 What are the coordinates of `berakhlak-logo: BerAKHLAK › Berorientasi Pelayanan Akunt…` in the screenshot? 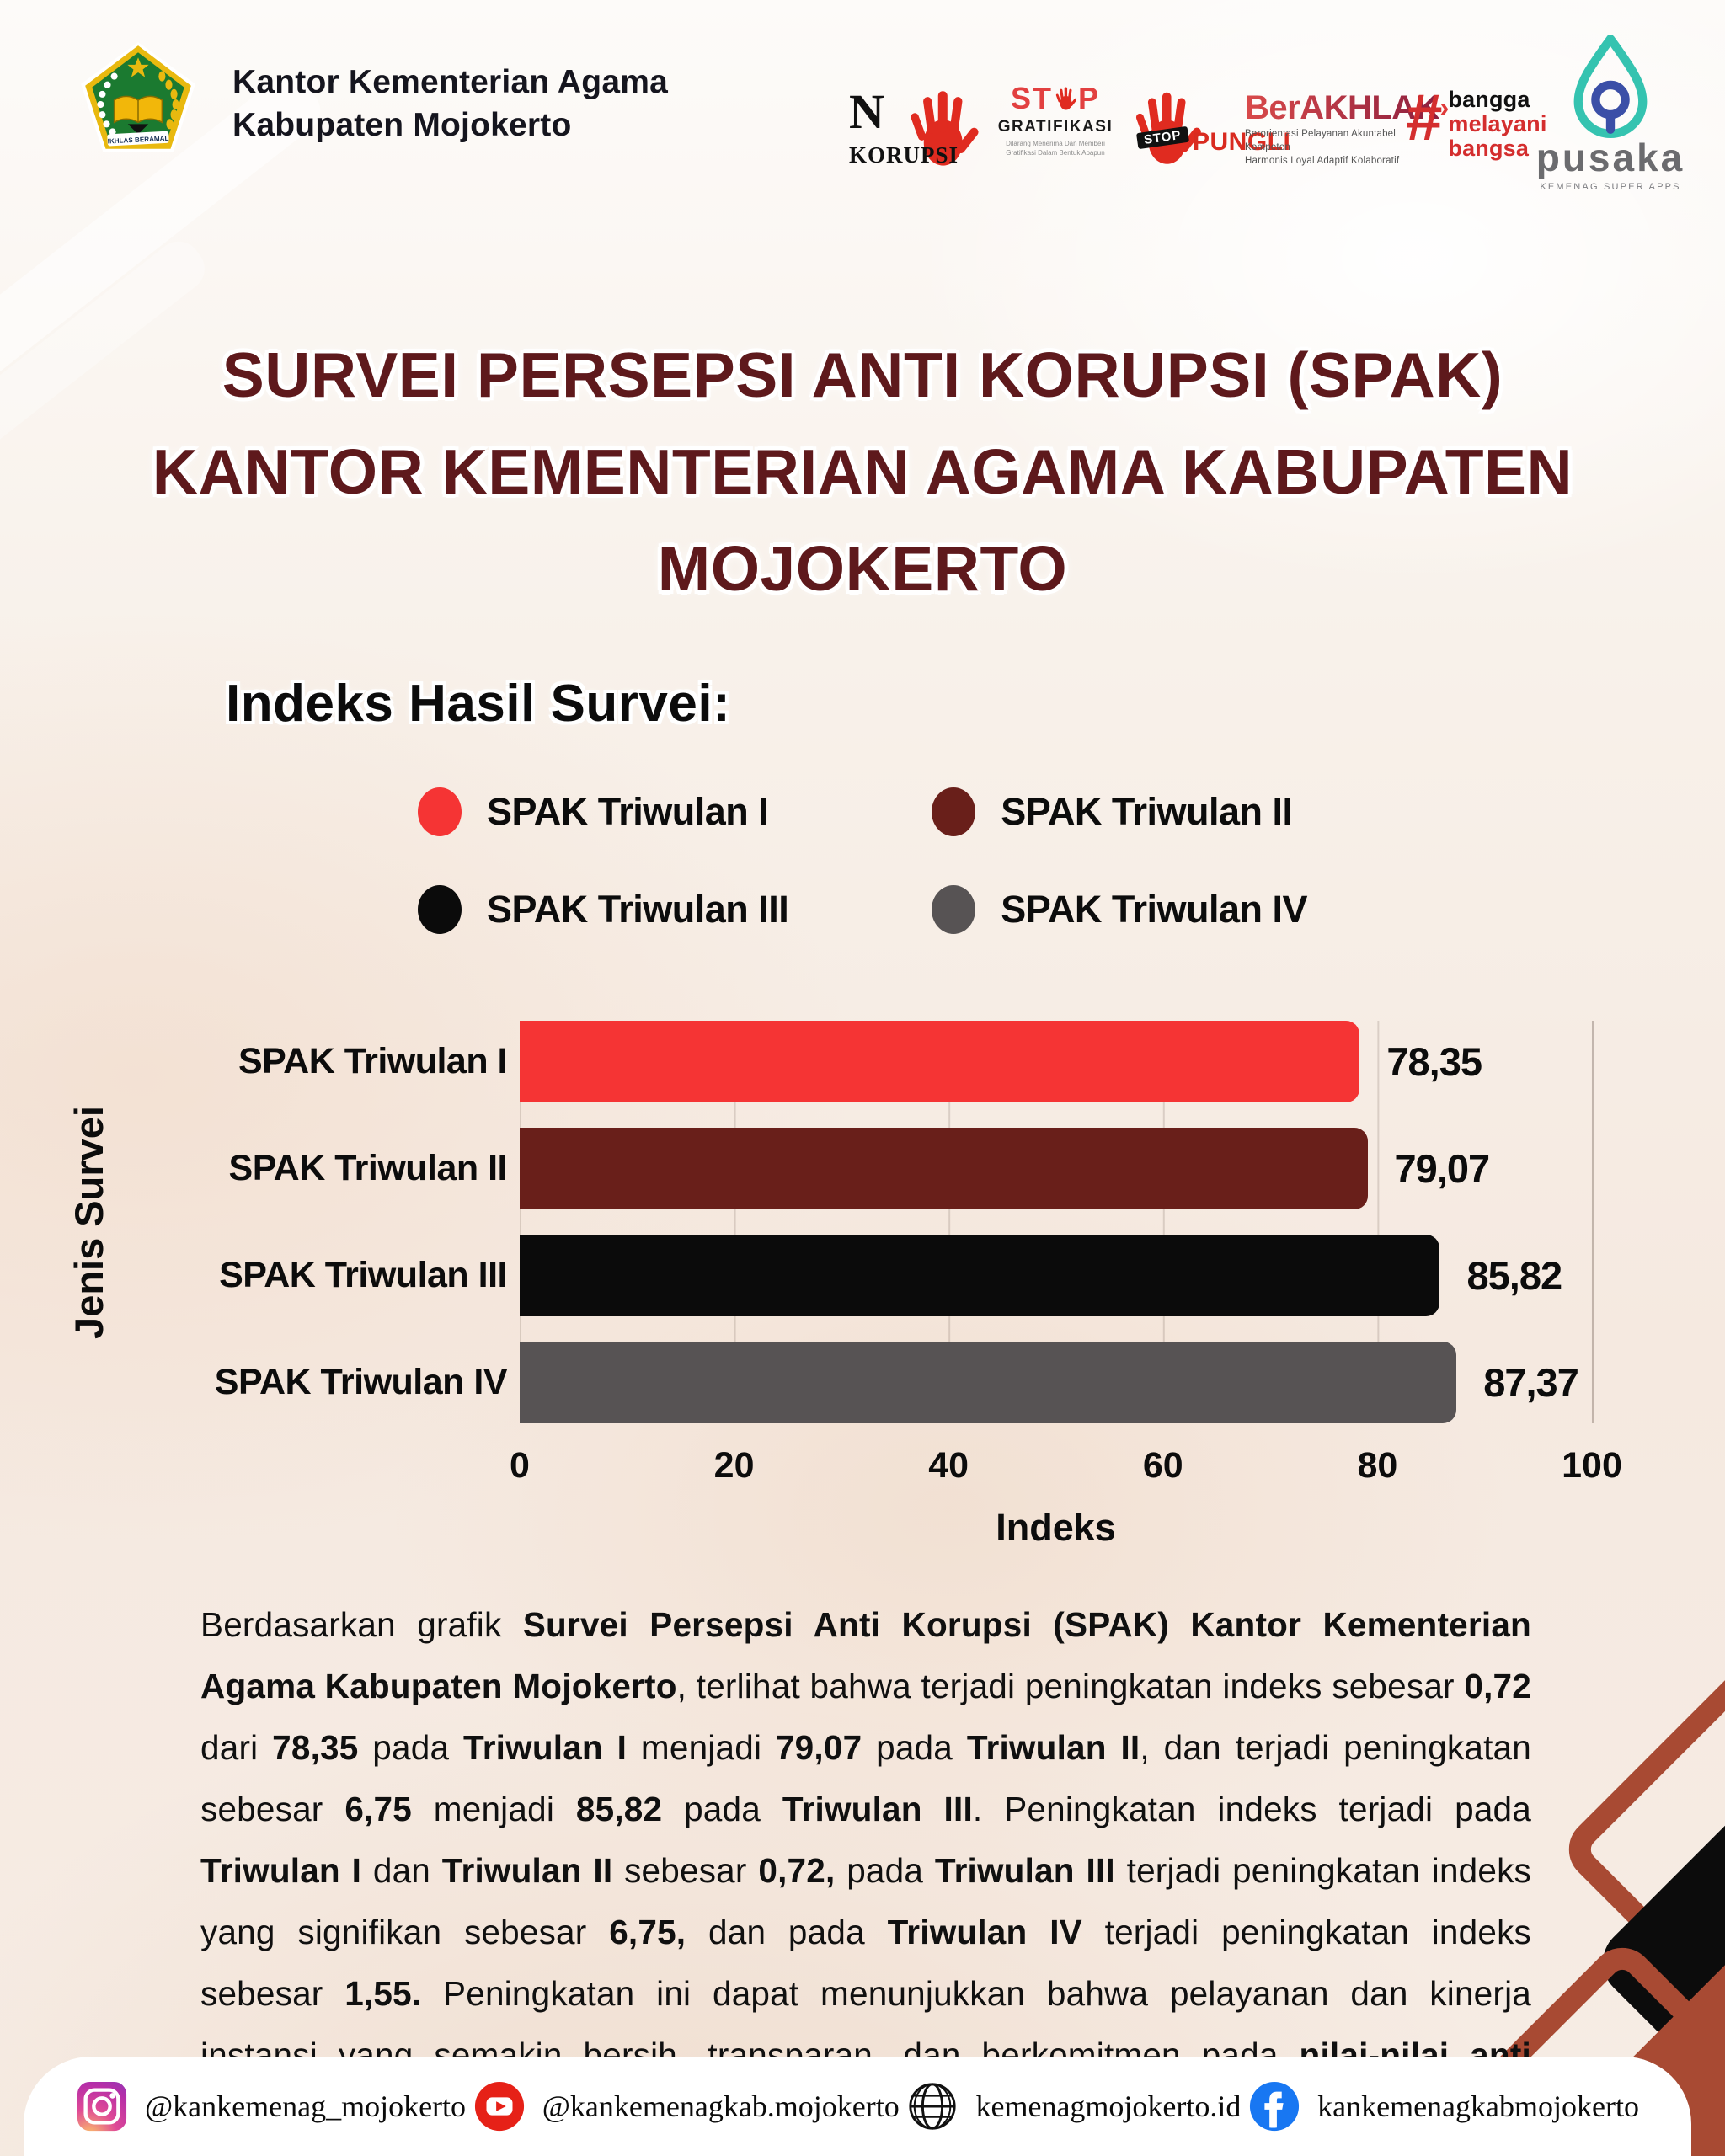 It's located at (1347, 128).